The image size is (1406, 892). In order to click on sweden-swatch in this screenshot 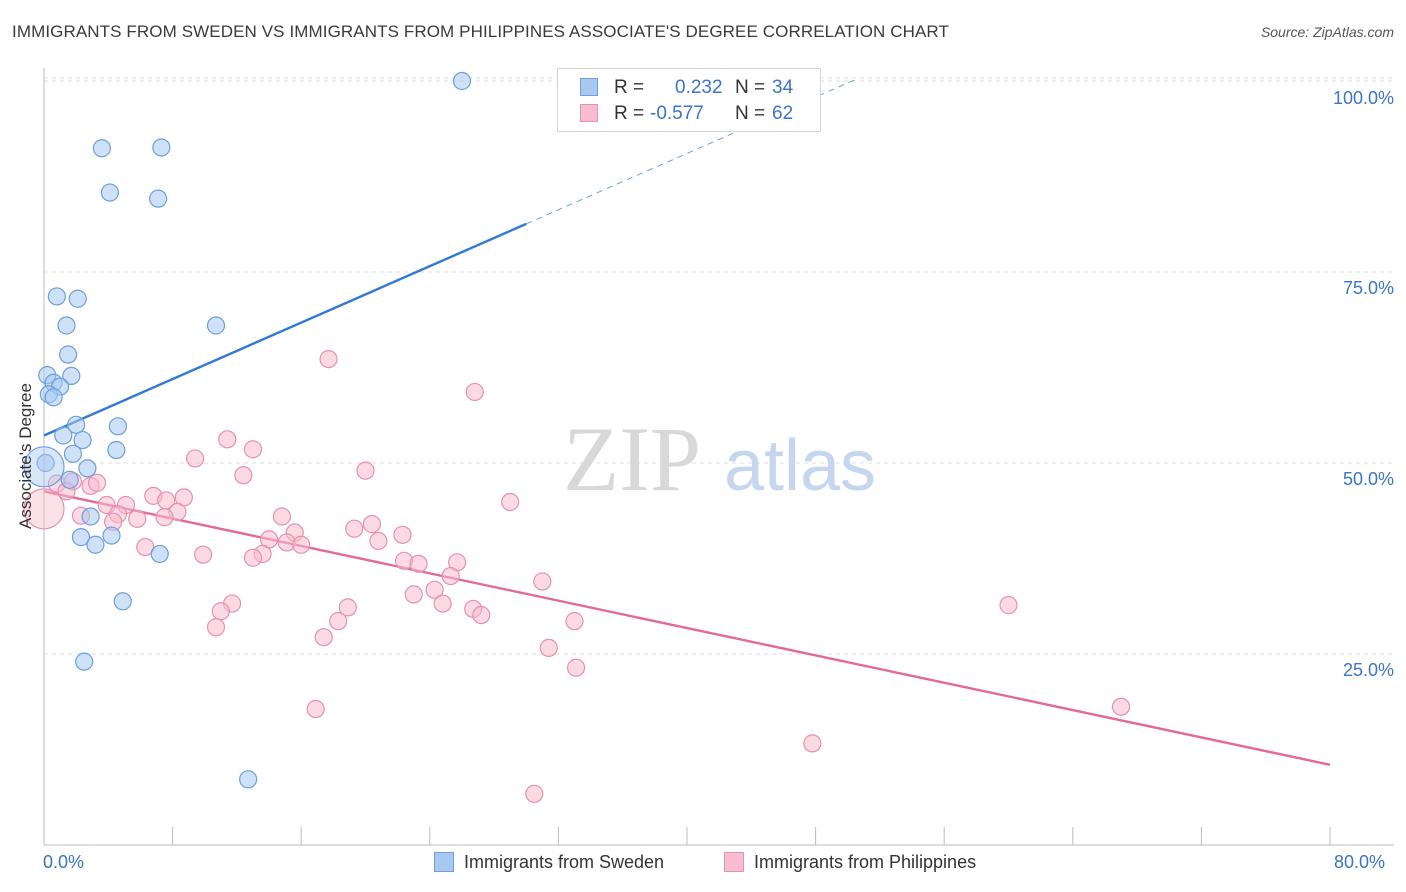, I will do `click(589, 87)`.